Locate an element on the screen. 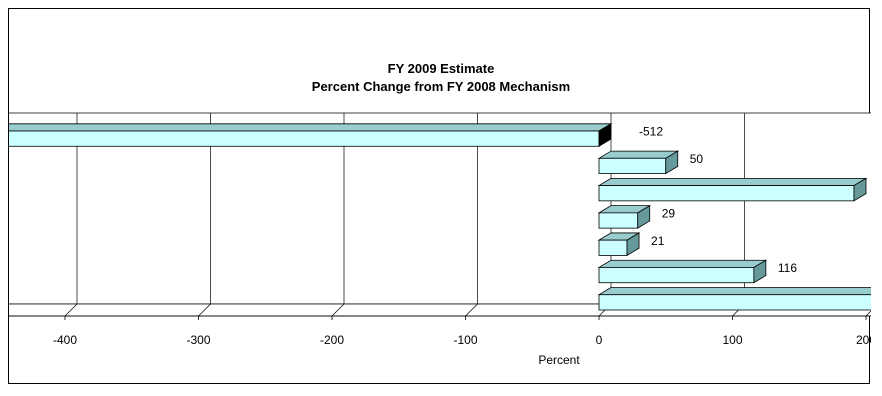  data-label: 50 is located at coordinates (697, 159).